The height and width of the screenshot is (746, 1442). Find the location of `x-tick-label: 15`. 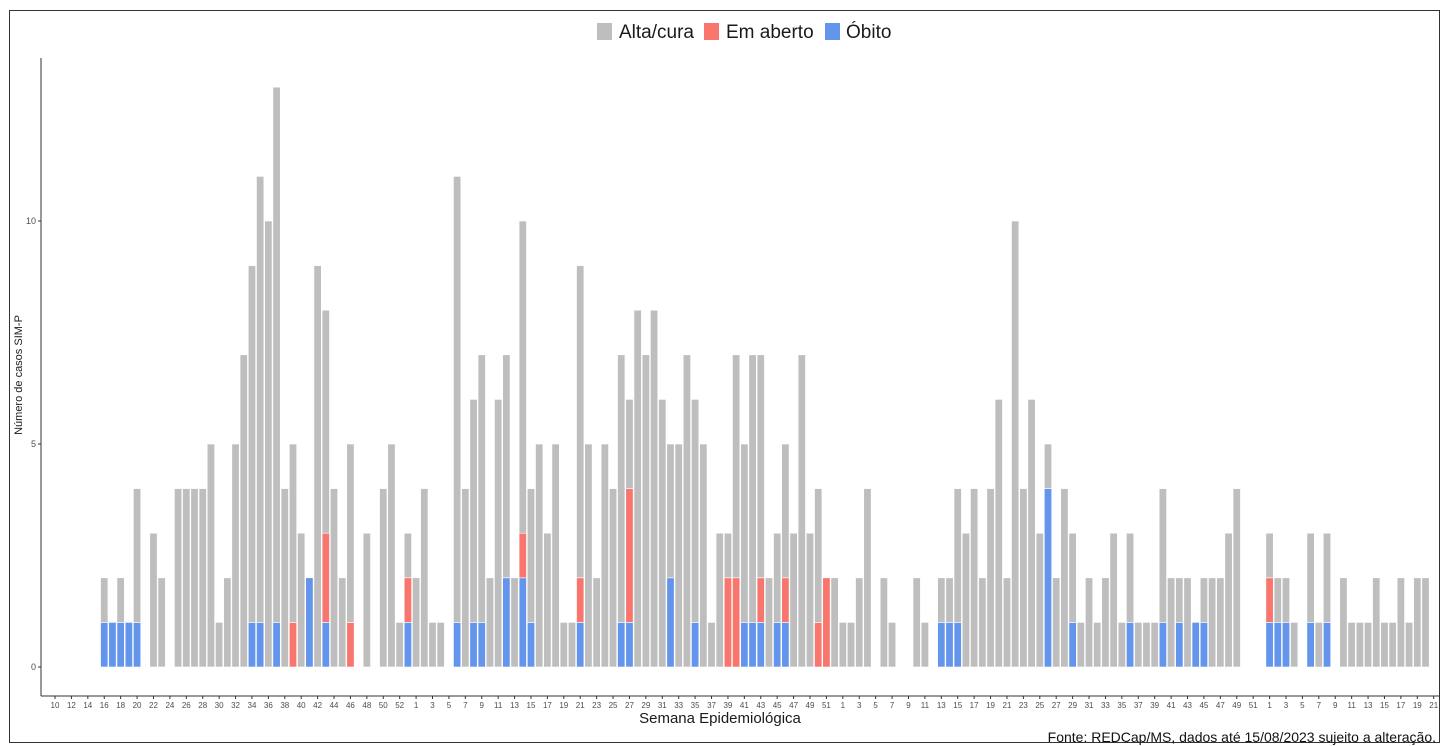

x-tick-label: 15 is located at coordinates (531, 705).